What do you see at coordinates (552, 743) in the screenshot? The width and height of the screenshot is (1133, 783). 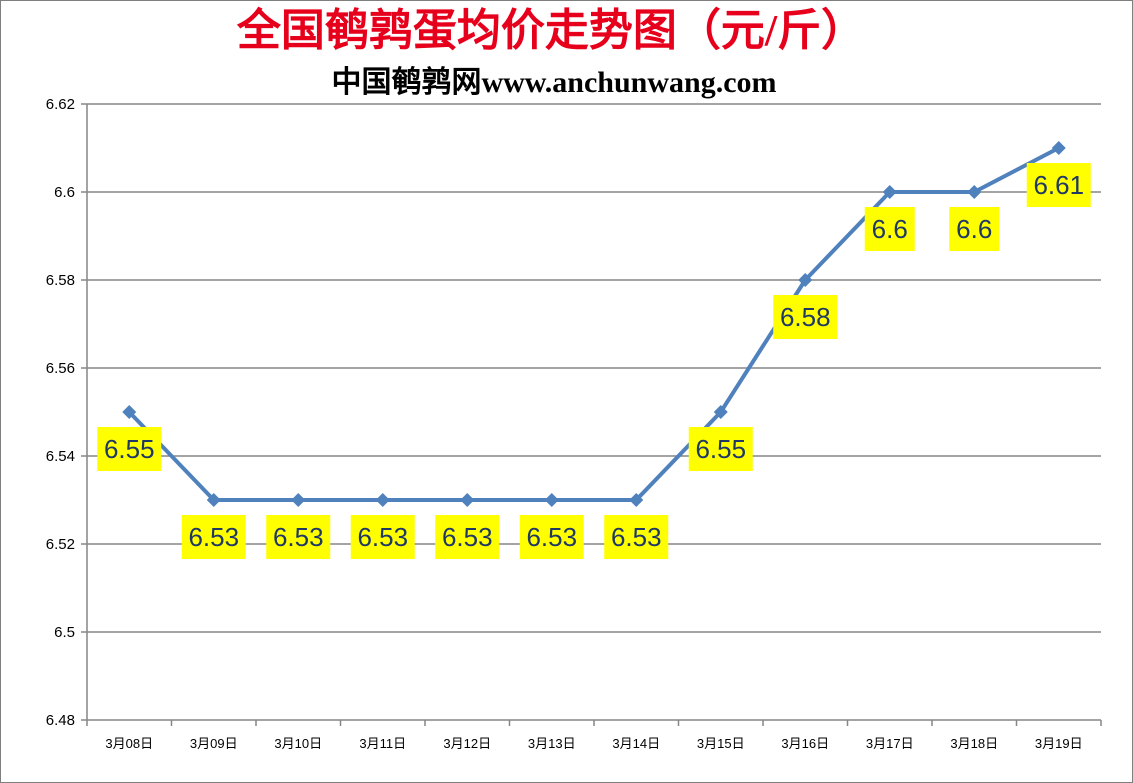 I see `x-tick-label: 3月13日` at bounding box center [552, 743].